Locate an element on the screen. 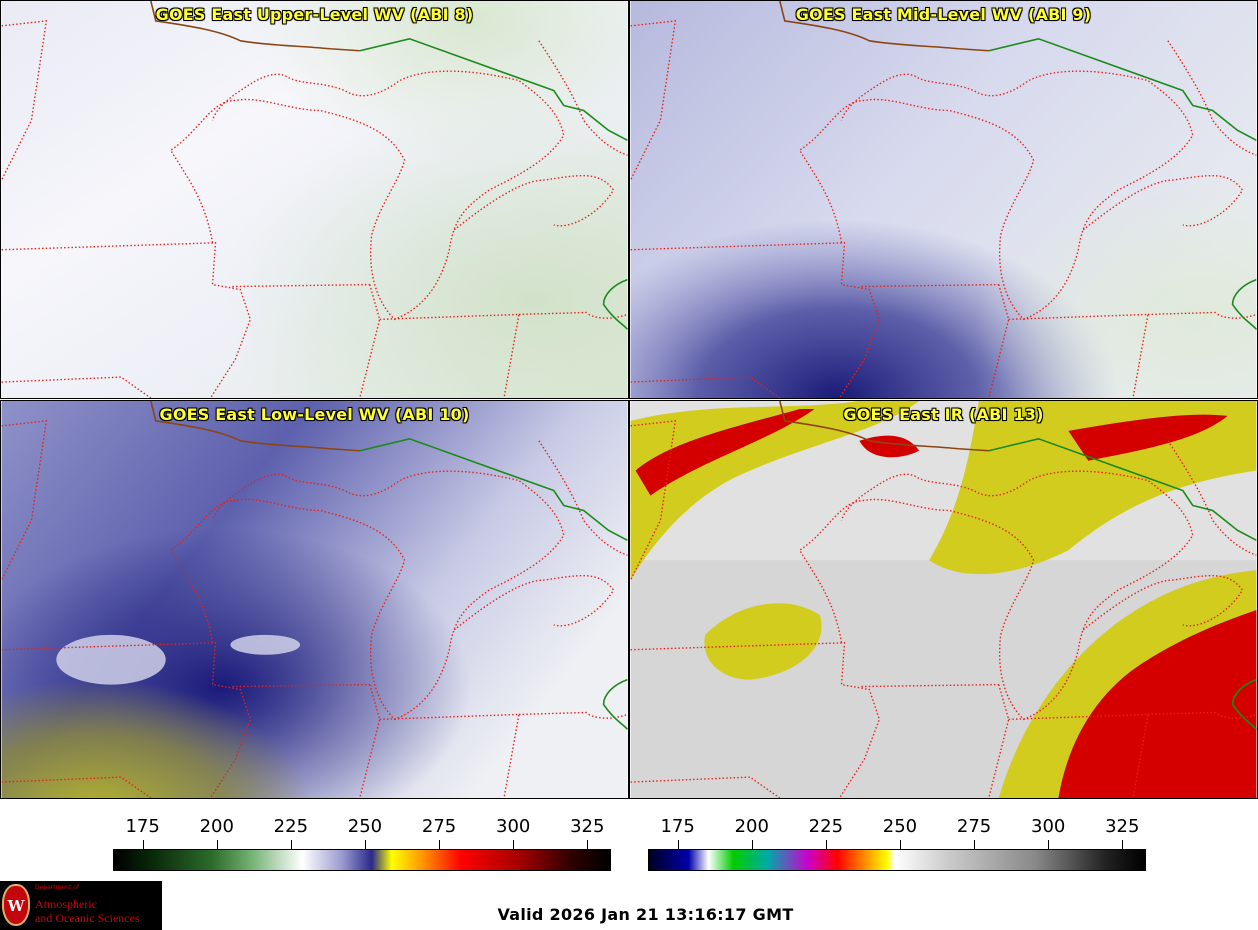 The width and height of the screenshot is (1258, 930). logo-line2: and Oceanic Sciences is located at coordinates (87, 918).